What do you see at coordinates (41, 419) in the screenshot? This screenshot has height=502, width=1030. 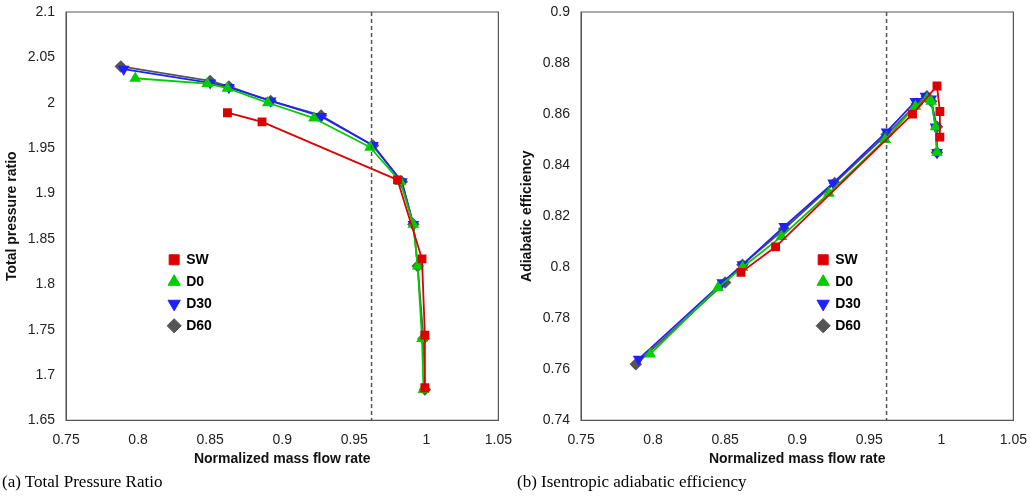 I see `y-tick-label: 1.65` at bounding box center [41, 419].